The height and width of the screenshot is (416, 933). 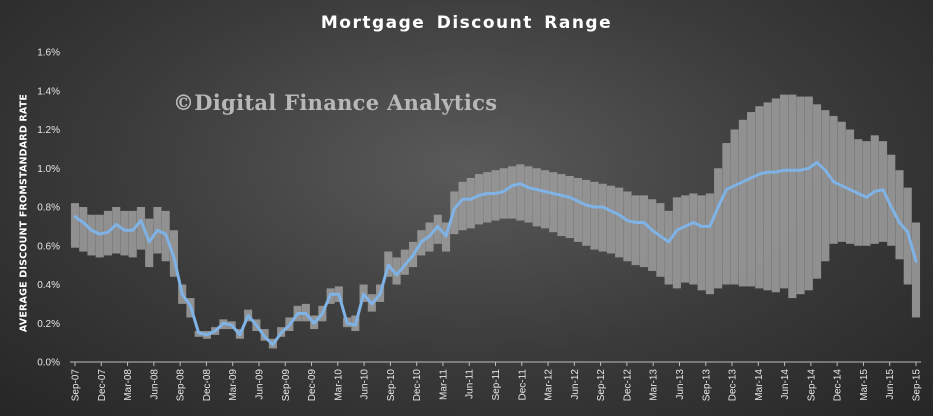 What do you see at coordinates (496, 385) in the screenshot?
I see `x-tick-label: Sep-11` at bounding box center [496, 385].